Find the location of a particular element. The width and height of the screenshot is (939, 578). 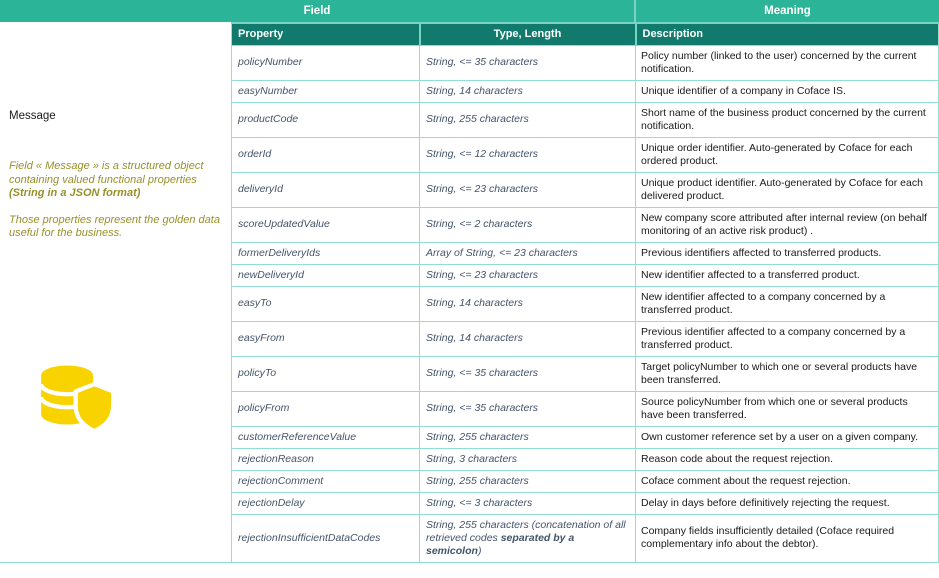

database-shield-icon is located at coordinates (75, 400).